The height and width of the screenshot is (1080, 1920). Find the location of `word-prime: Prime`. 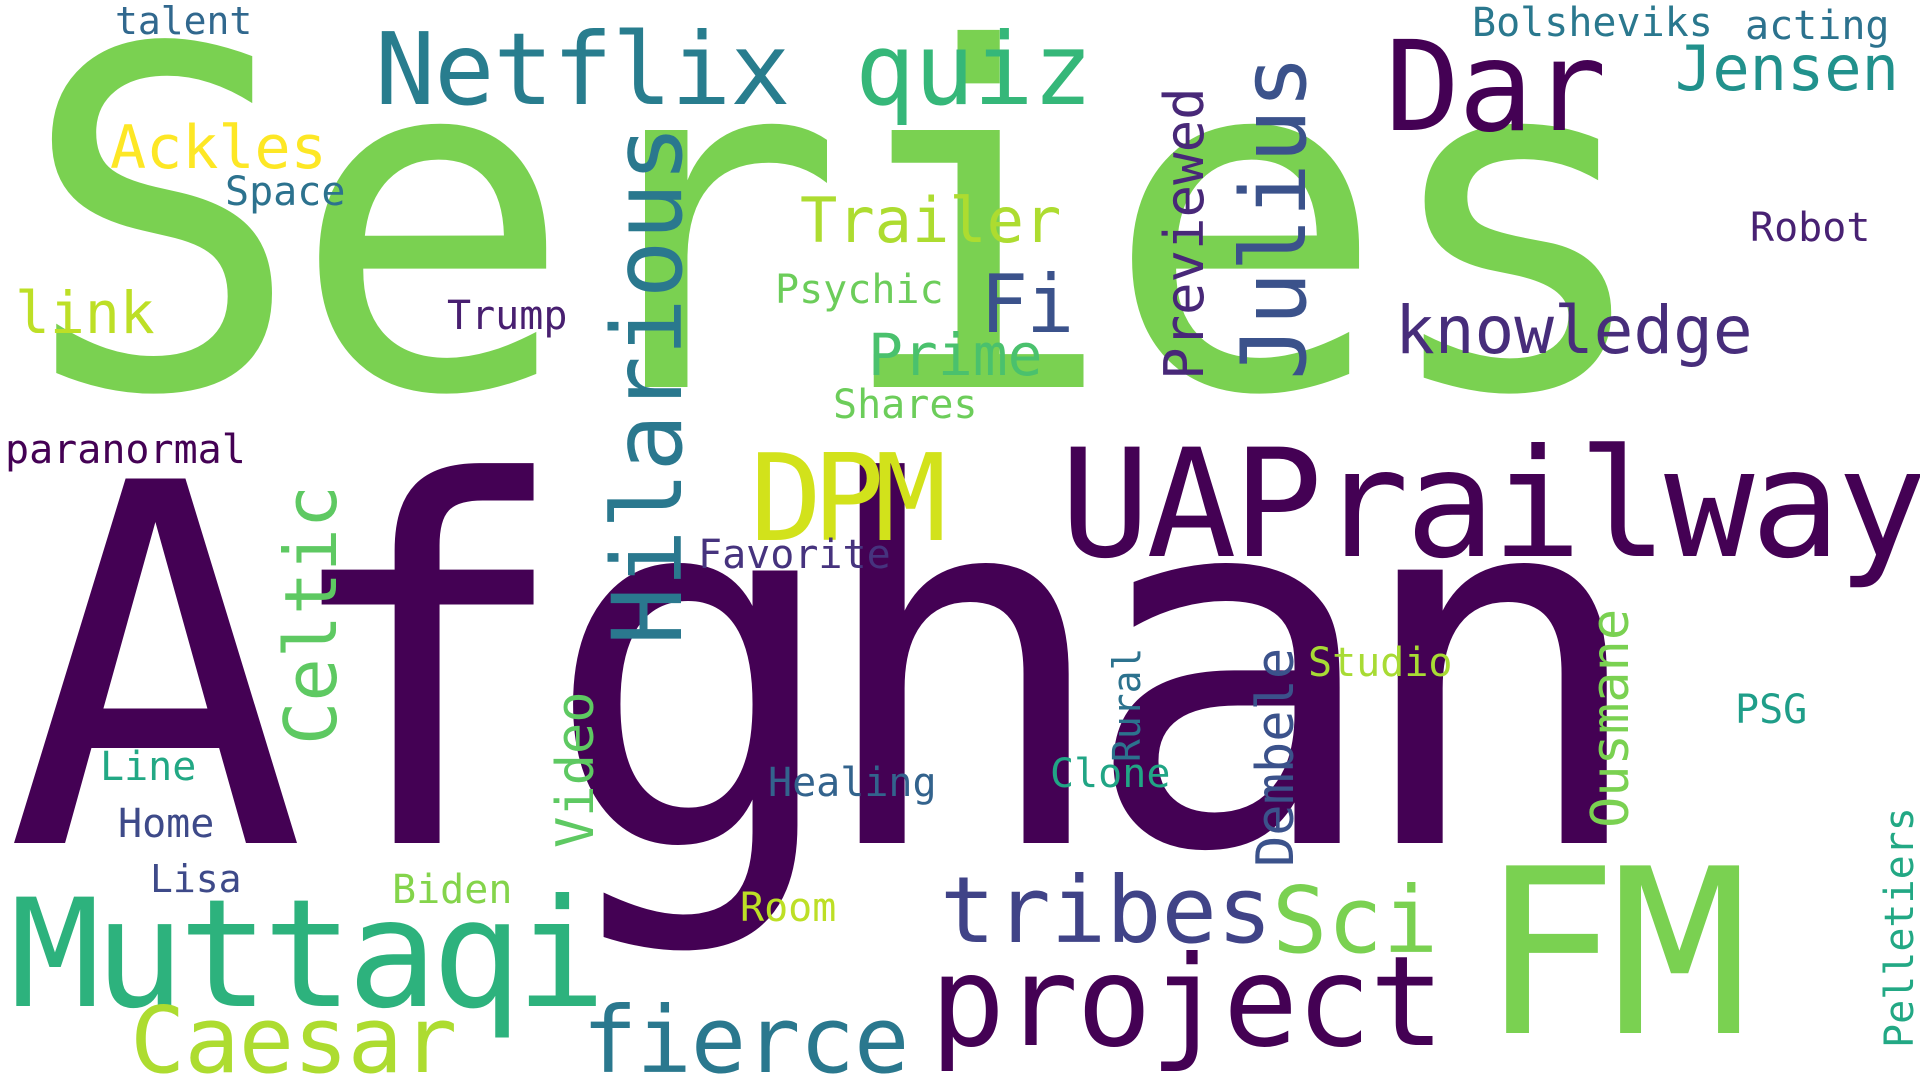

word-prime: Prime is located at coordinates (955, 355).